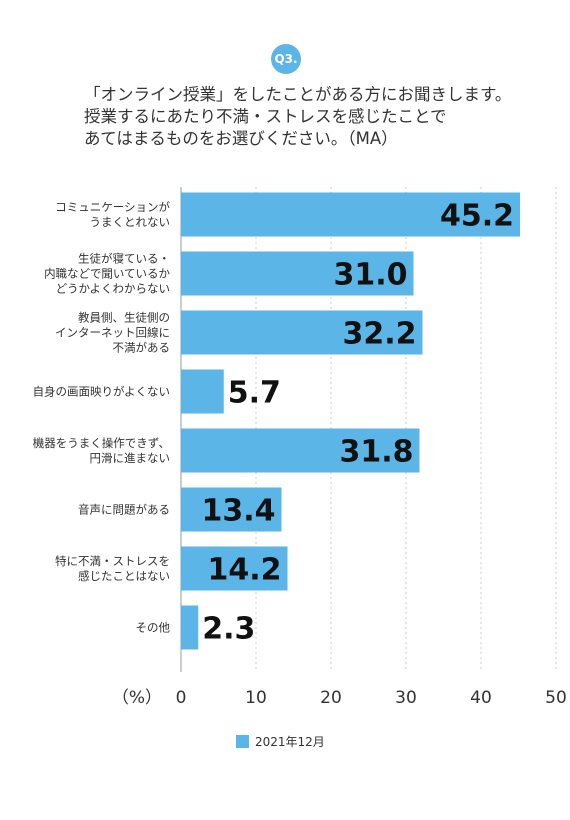 The height and width of the screenshot is (820, 570). Describe the element at coordinates (112, 333) in the screenshot. I see `category-label: インターネット回線に` at that location.